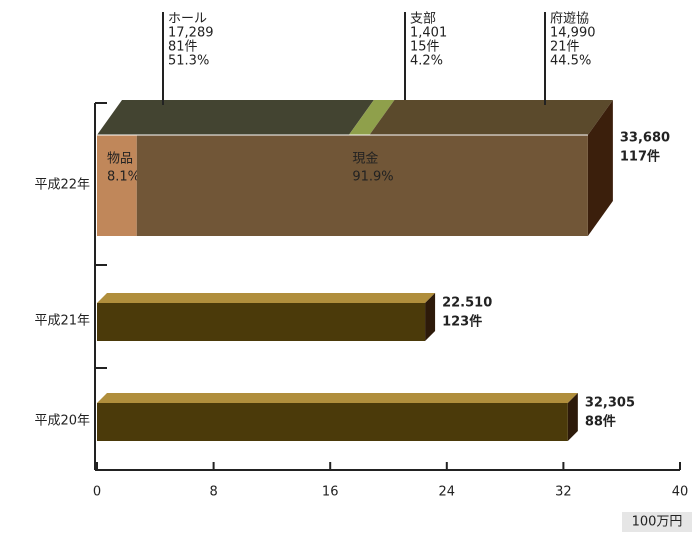 The image size is (696, 533). Describe the element at coordinates (569, 19) in the screenshot. I see `callout-text: 府遊協` at that location.